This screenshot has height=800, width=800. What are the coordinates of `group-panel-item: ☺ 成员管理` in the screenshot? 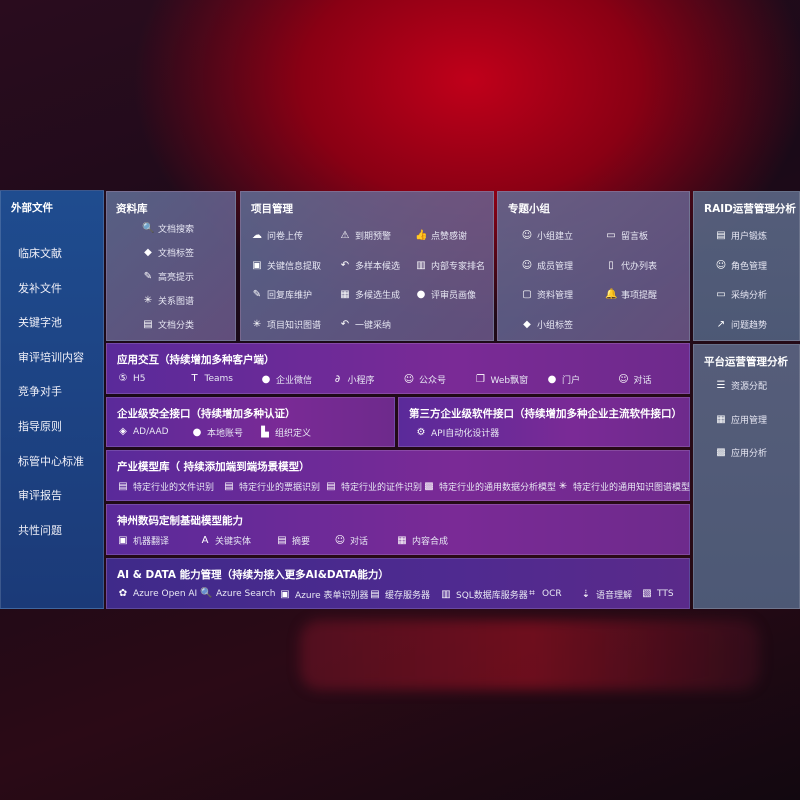 It's located at (547, 265).